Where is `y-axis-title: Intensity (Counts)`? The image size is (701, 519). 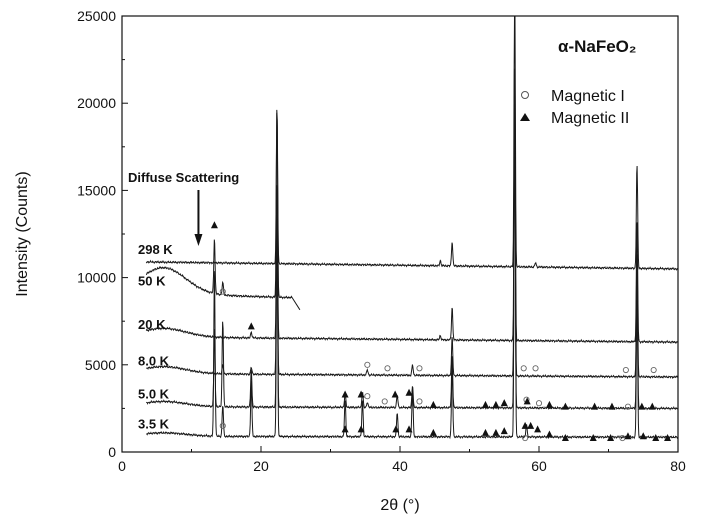
y-axis-title: Intensity (Counts) is located at coordinates (22, 233).